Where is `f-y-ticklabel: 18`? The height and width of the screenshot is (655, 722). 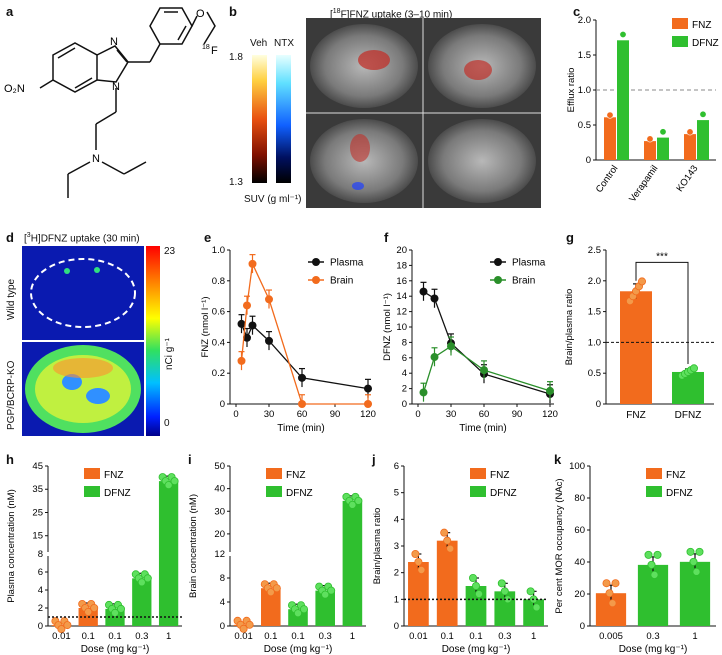
f-y-ticklabel: 18 is located at coordinates (401, 265).